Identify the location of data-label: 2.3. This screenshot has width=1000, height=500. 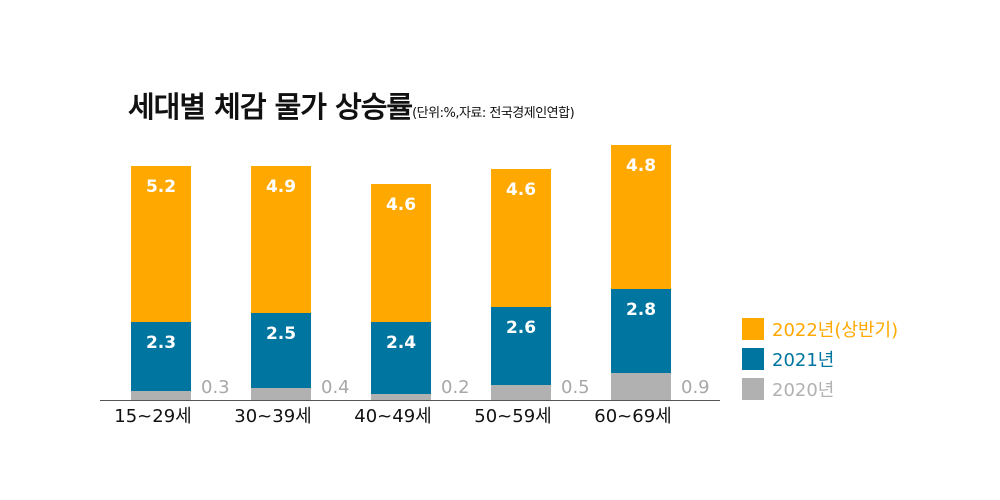
(161, 343).